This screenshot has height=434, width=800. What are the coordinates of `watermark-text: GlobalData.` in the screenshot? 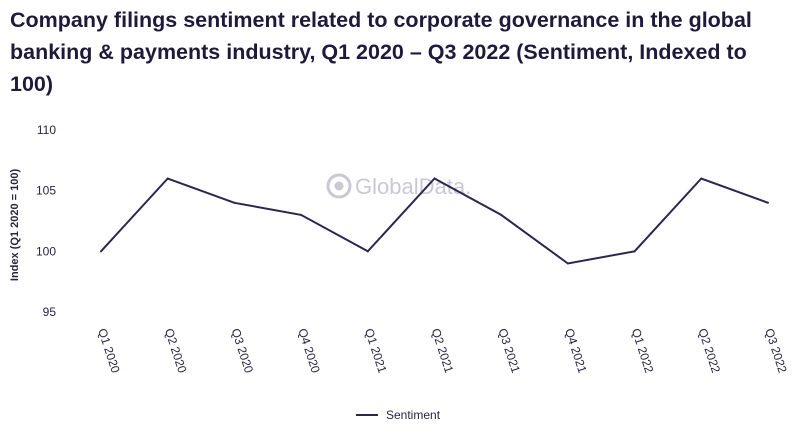 It's located at (413, 186).